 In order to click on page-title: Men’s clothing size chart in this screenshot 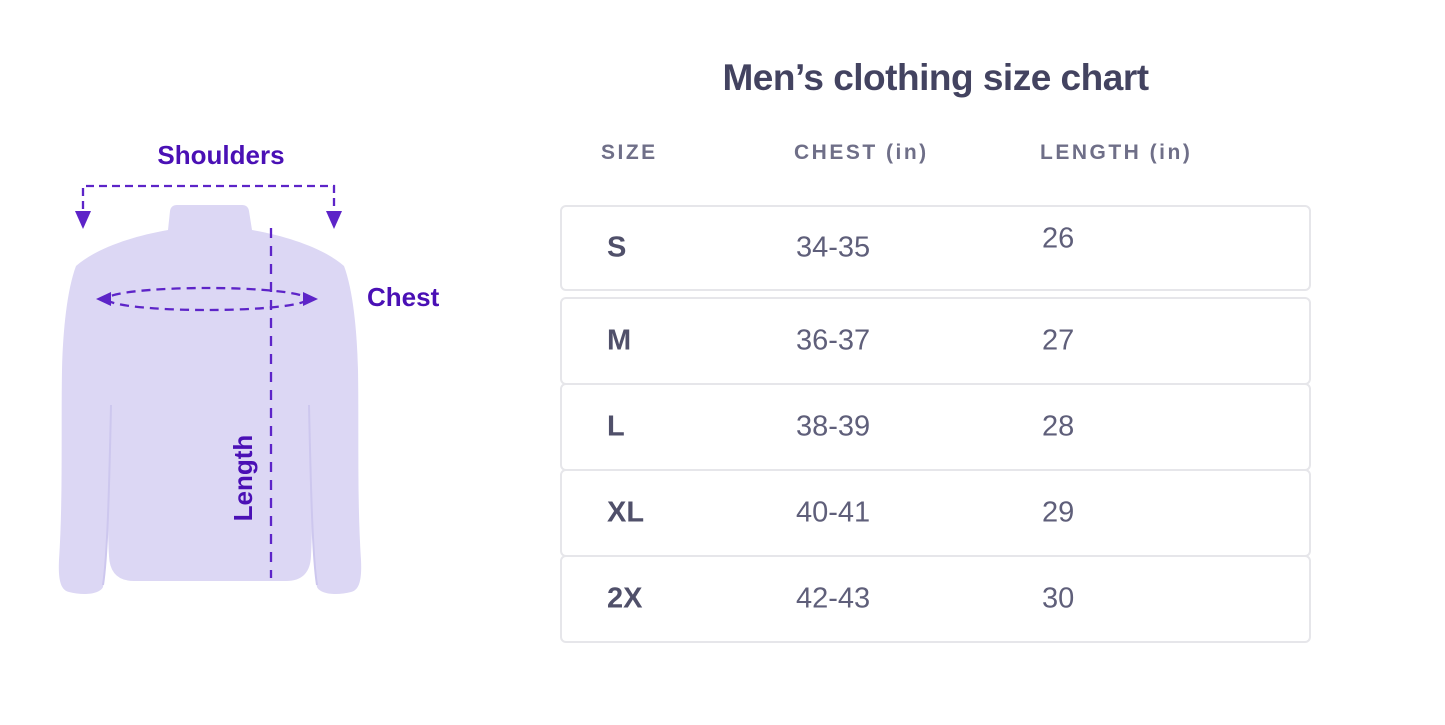, I will do `click(935, 77)`.